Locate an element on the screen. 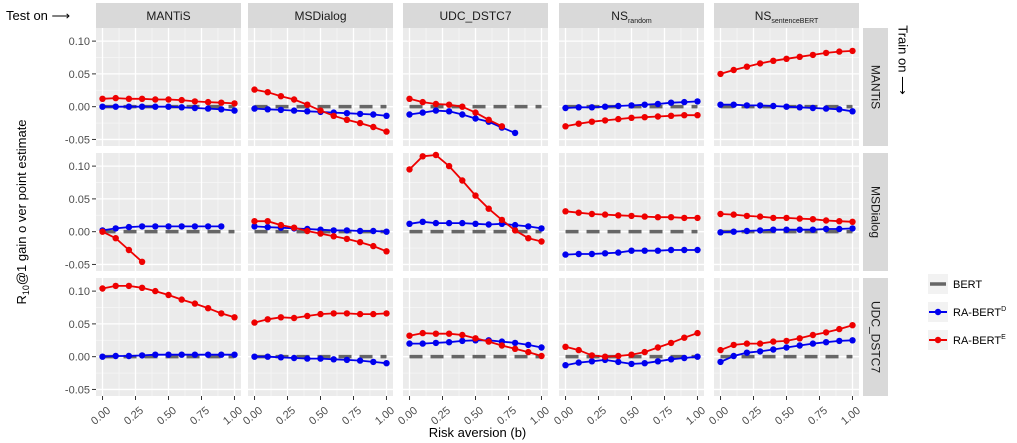  x-tick-label: 0.75 is located at coordinates (200, 416).